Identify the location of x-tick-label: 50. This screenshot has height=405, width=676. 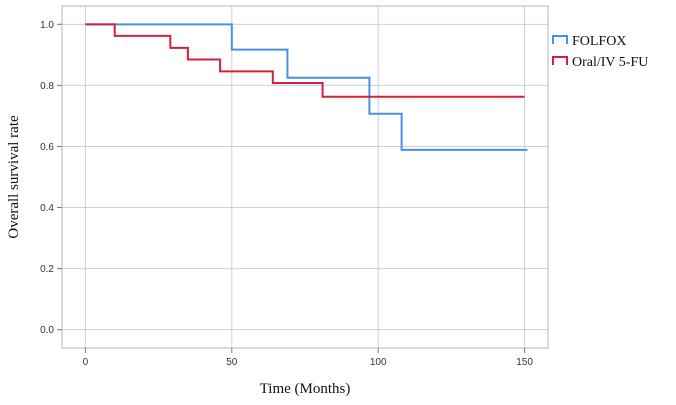
(232, 362).